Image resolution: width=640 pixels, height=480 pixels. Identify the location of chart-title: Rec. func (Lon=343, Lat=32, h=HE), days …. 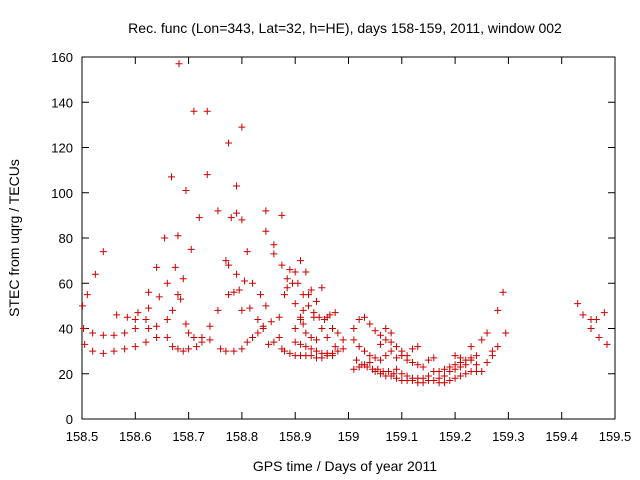
(345, 28).